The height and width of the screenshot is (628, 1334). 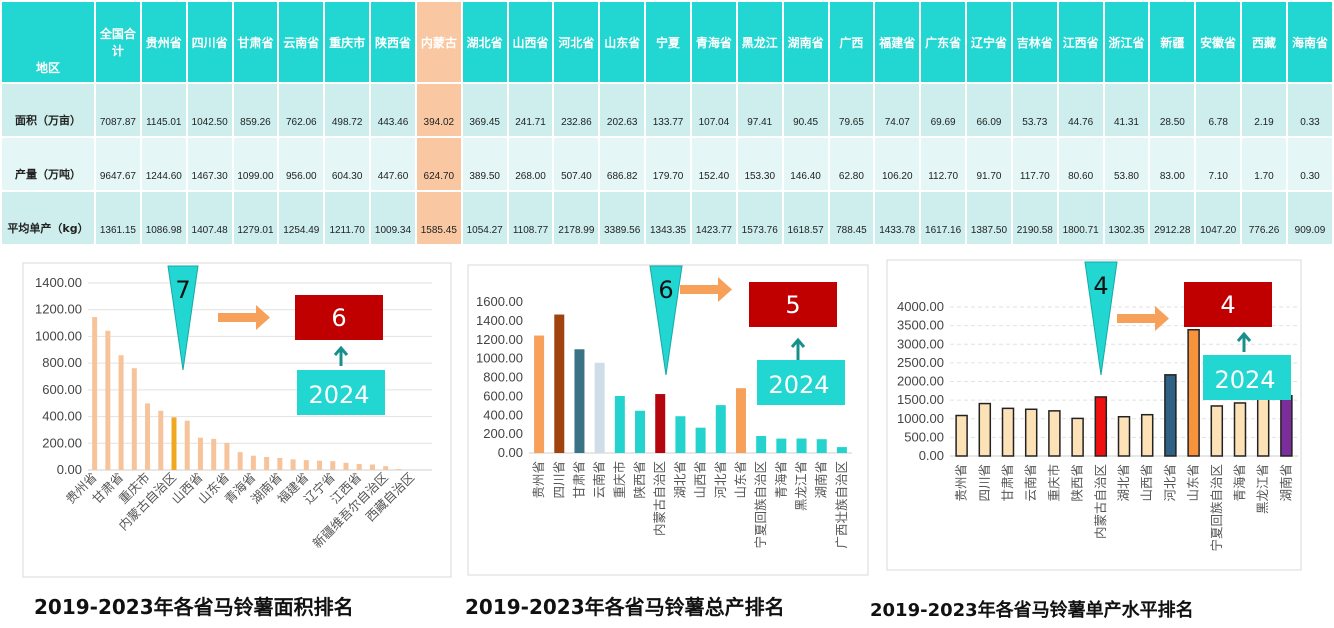 I want to click on column-header: 浙江省, so click(x=1126, y=42).